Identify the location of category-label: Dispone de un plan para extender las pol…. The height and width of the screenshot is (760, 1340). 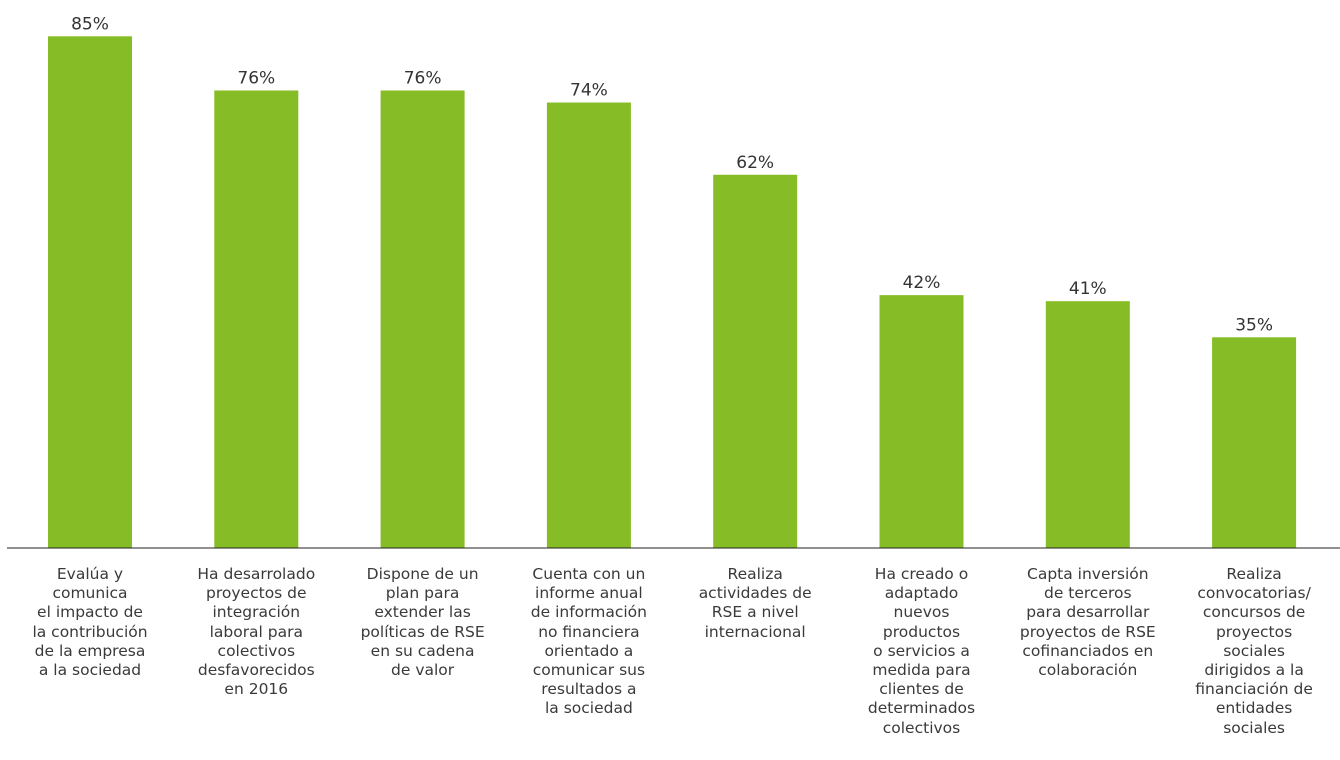
(422, 622).